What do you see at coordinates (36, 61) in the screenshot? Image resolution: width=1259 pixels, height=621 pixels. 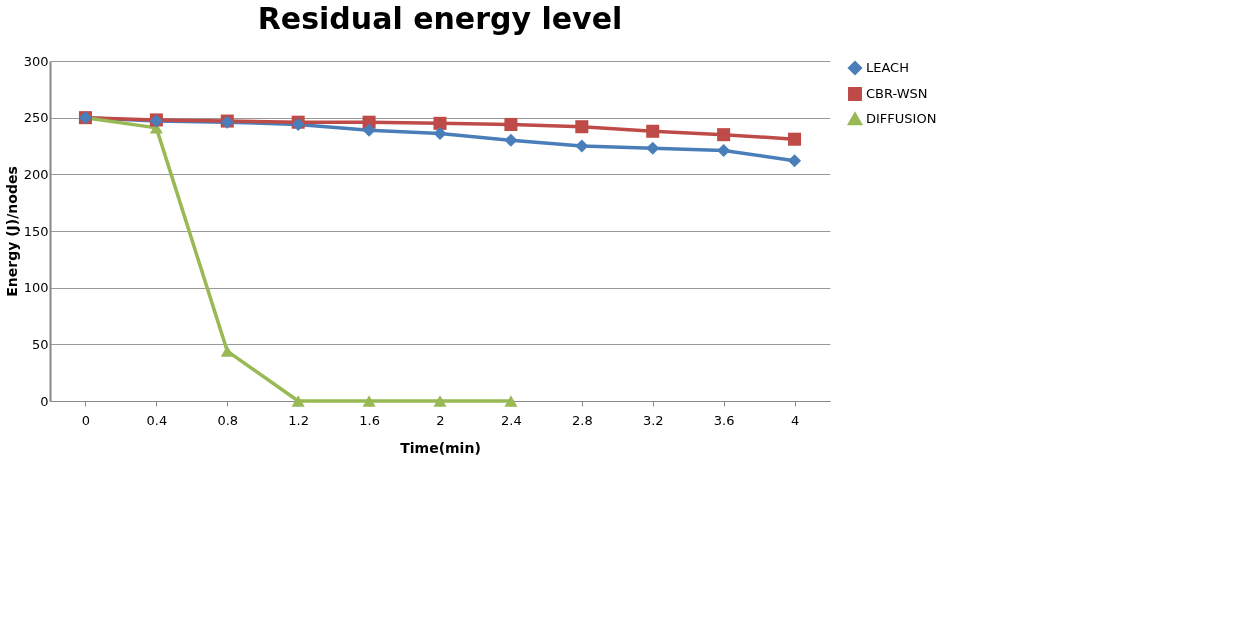 I see `y-tick-label: 300` at bounding box center [36, 61].